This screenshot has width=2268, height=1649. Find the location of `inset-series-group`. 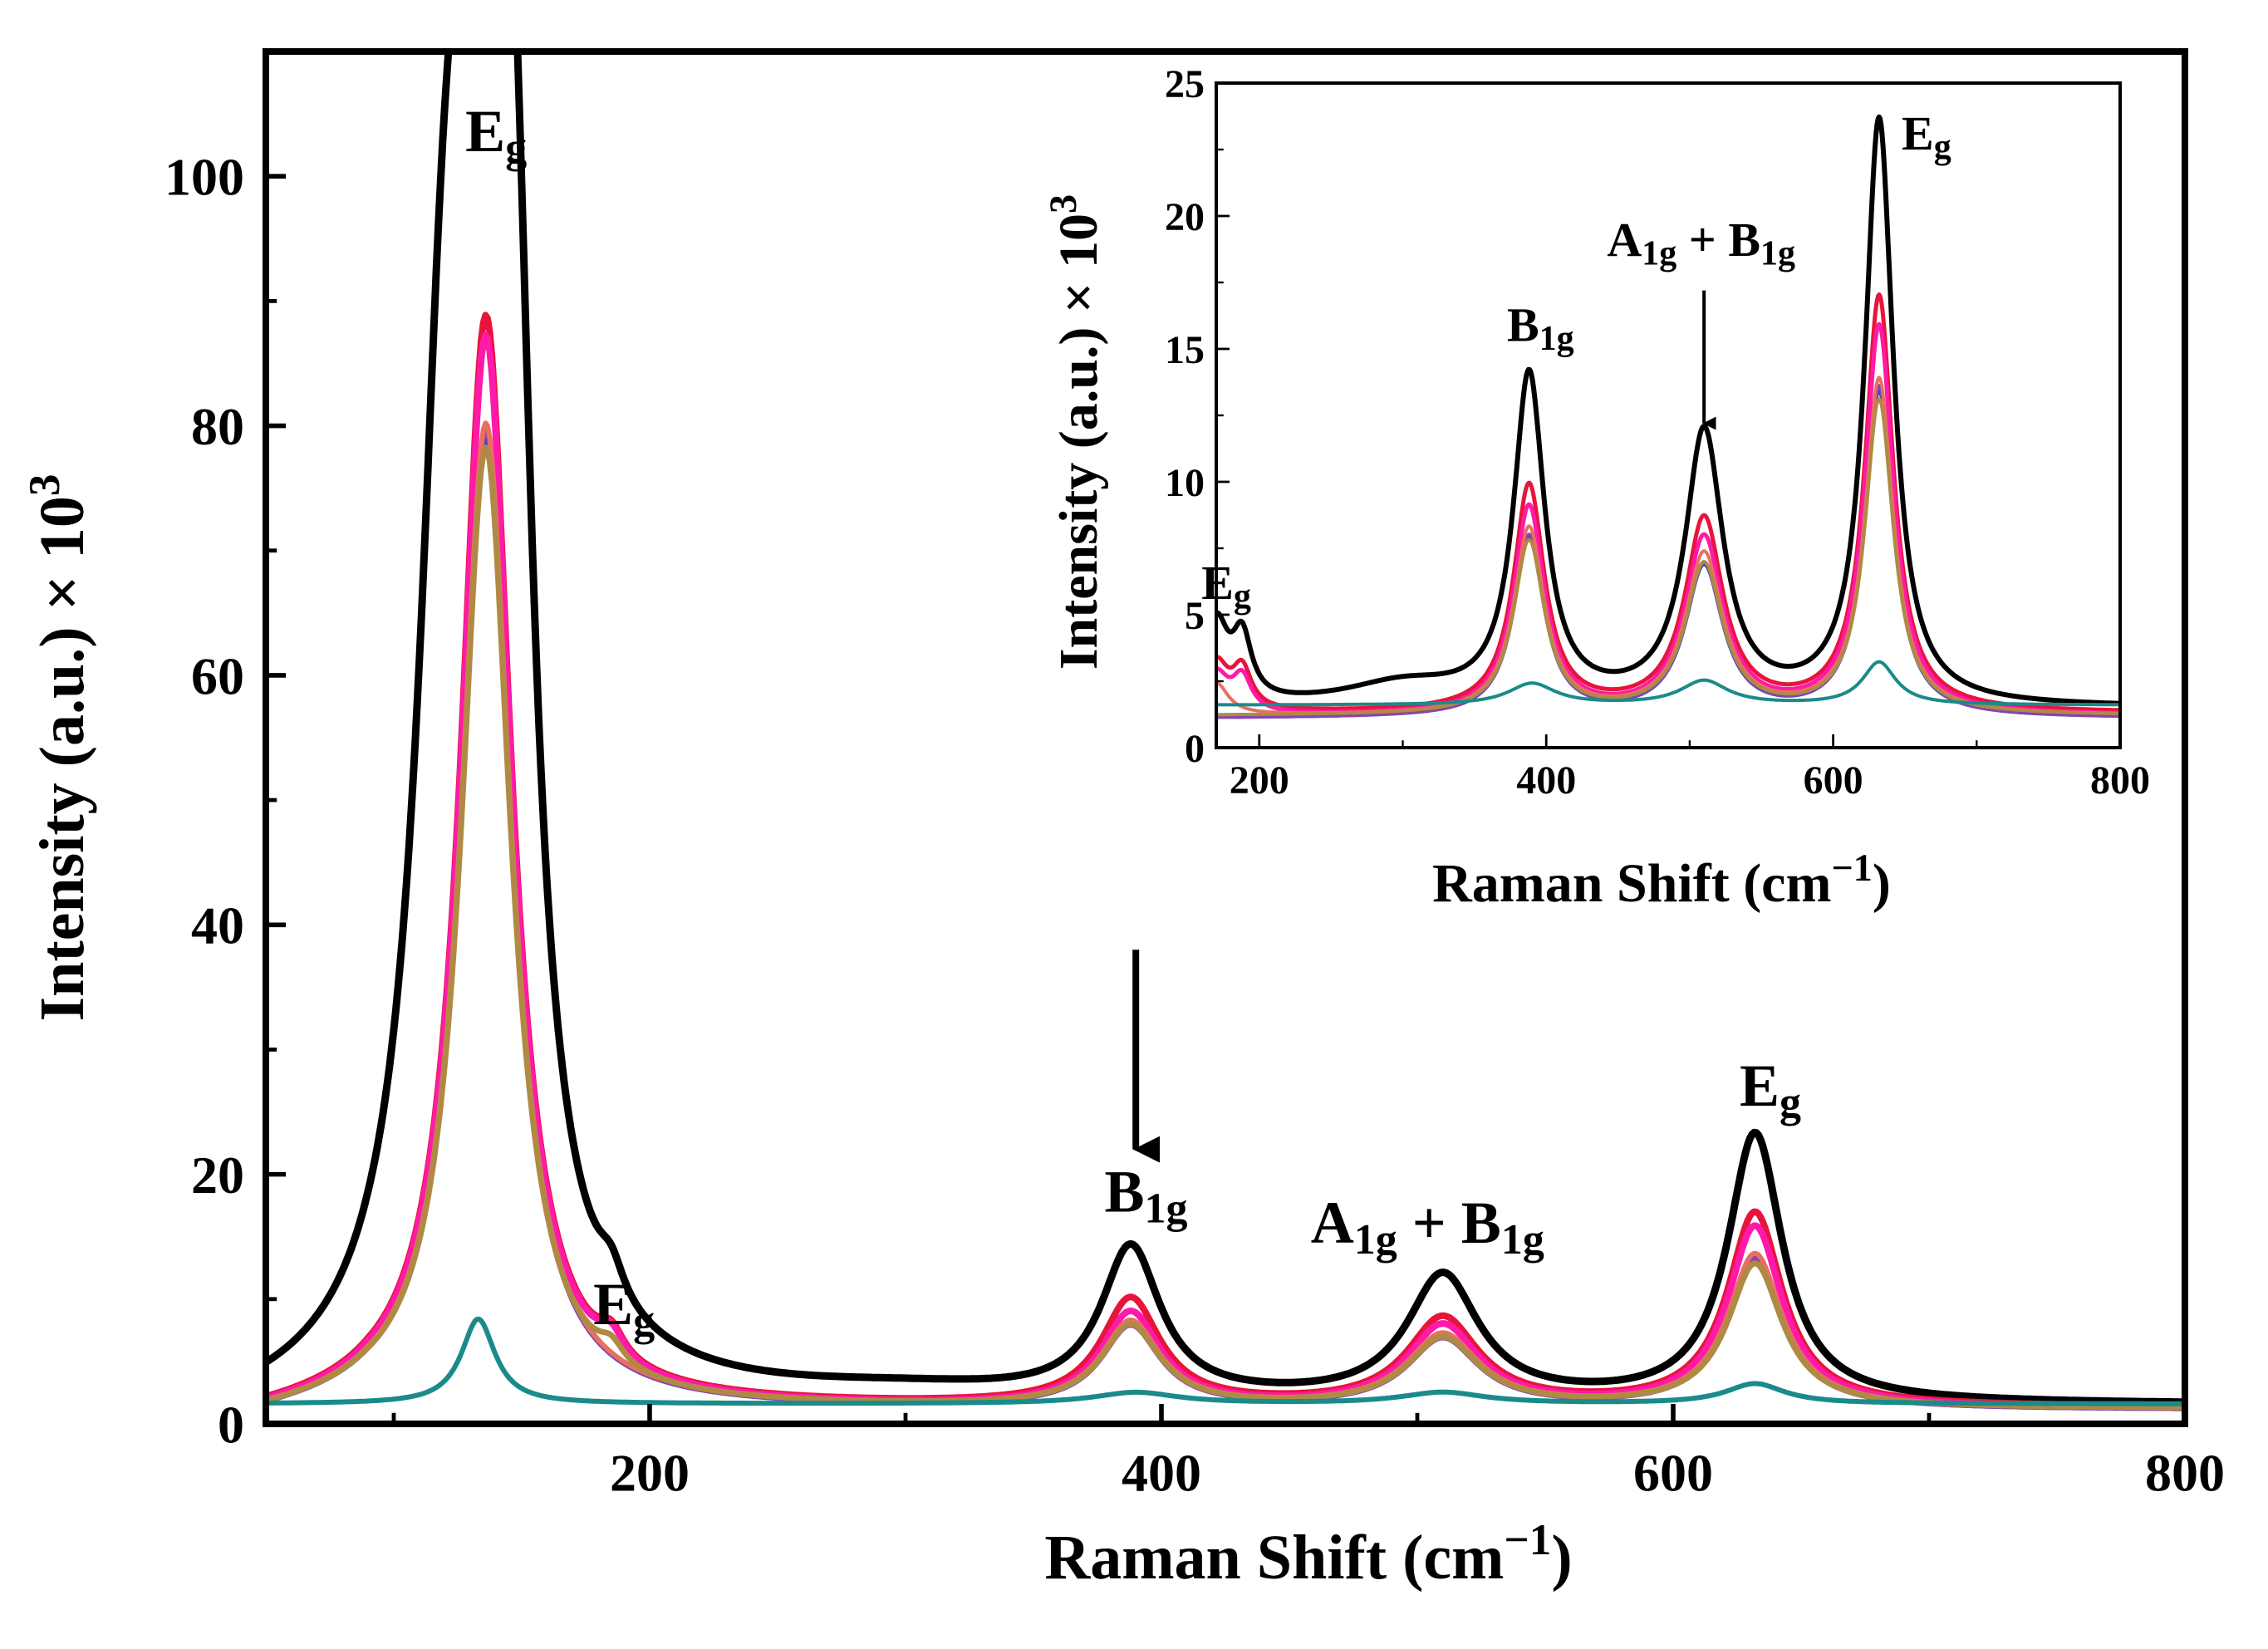

inset-series-group is located at coordinates (1668, 416).